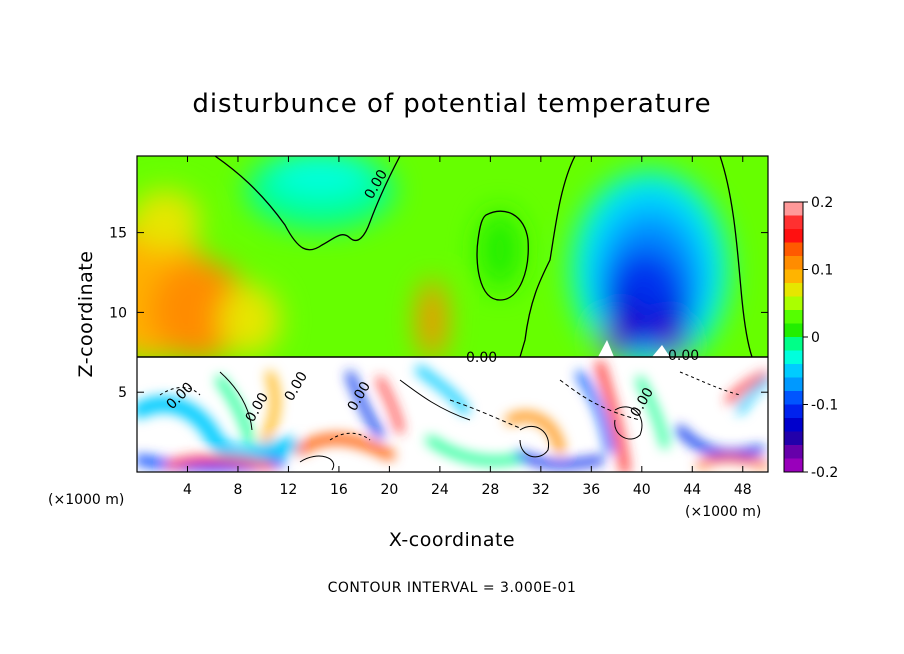  What do you see at coordinates (692, 490) in the screenshot?
I see `x-tick-label: 44` at bounding box center [692, 490].